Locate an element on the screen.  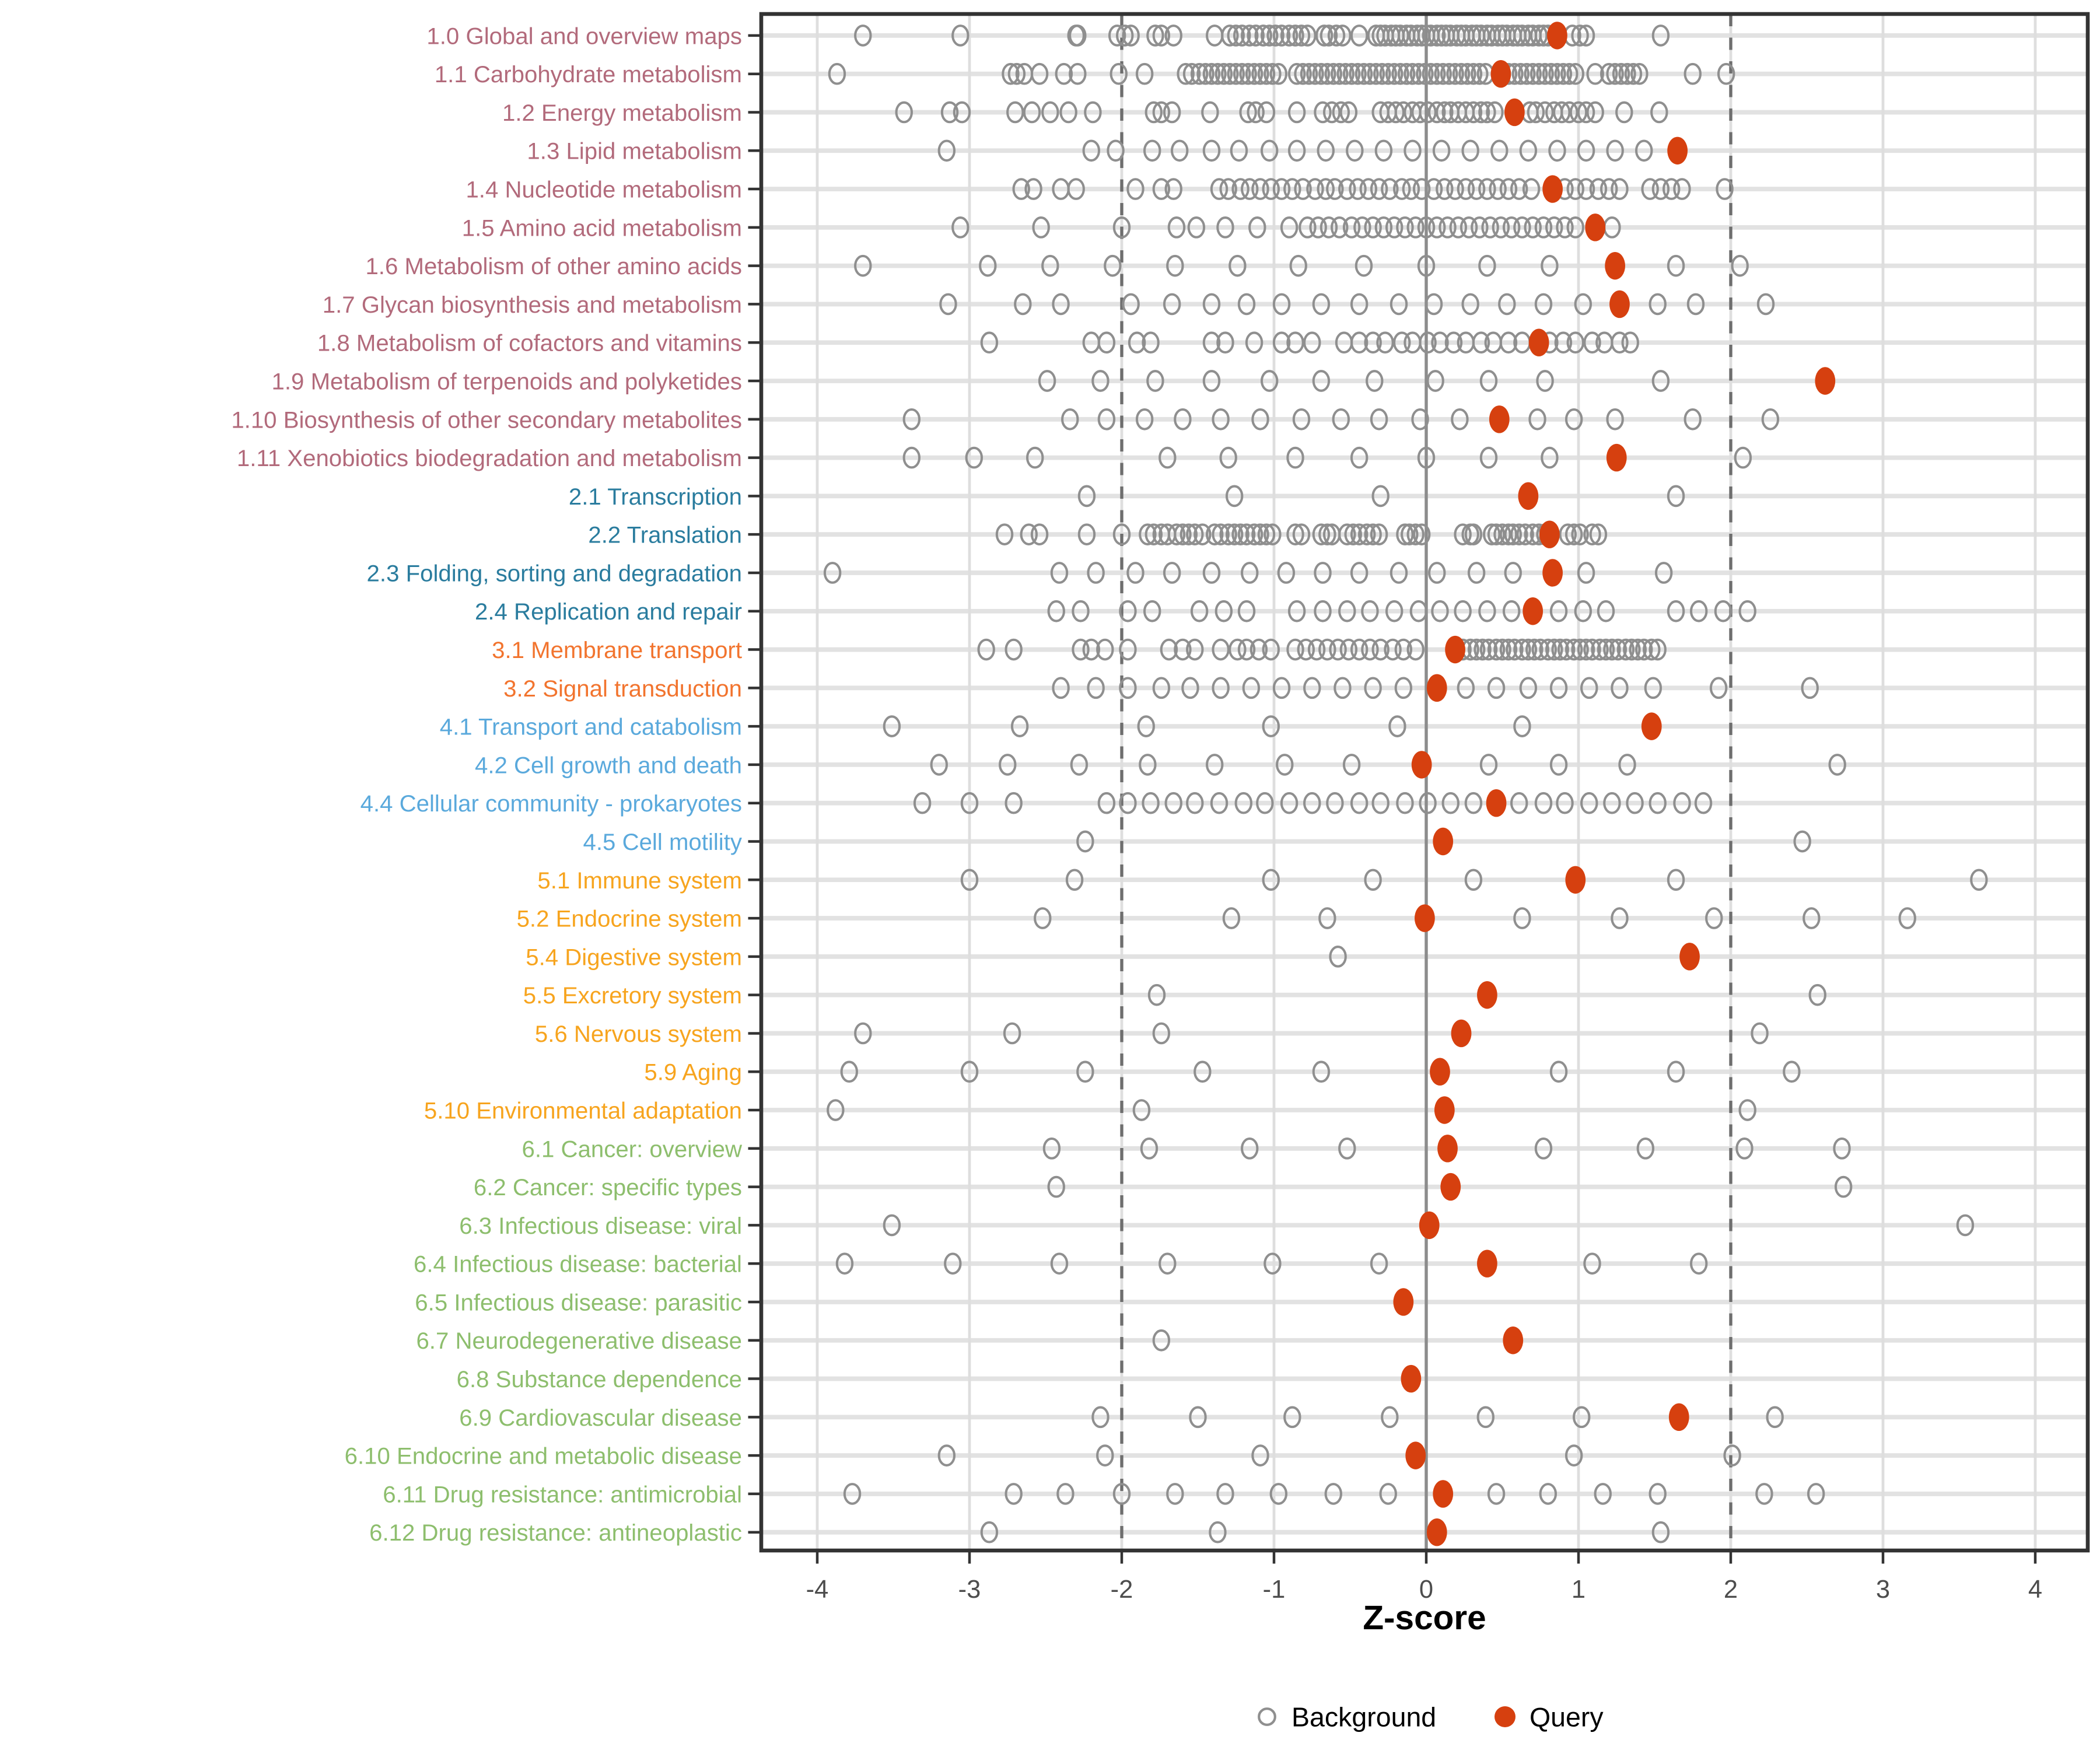
row-label: 4.4 Cellular community - prokaryotes is located at coordinates (551, 803).